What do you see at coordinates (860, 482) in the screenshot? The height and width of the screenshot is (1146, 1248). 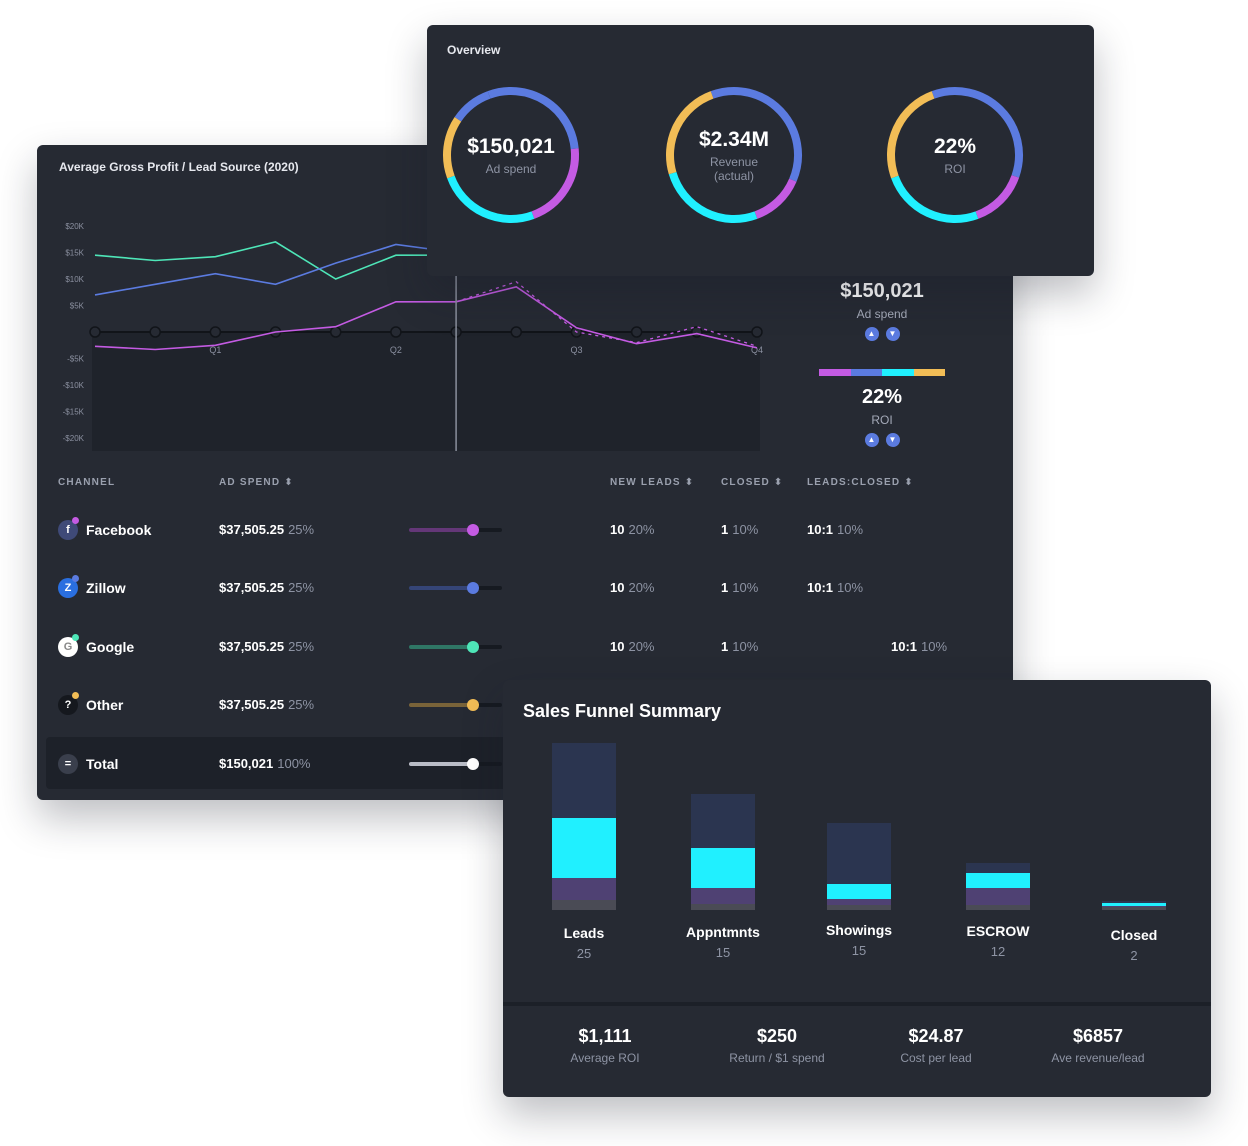 I see `header-leads-closed: LEADS:CLOSED ⬍` at bounding box center [860, 482].